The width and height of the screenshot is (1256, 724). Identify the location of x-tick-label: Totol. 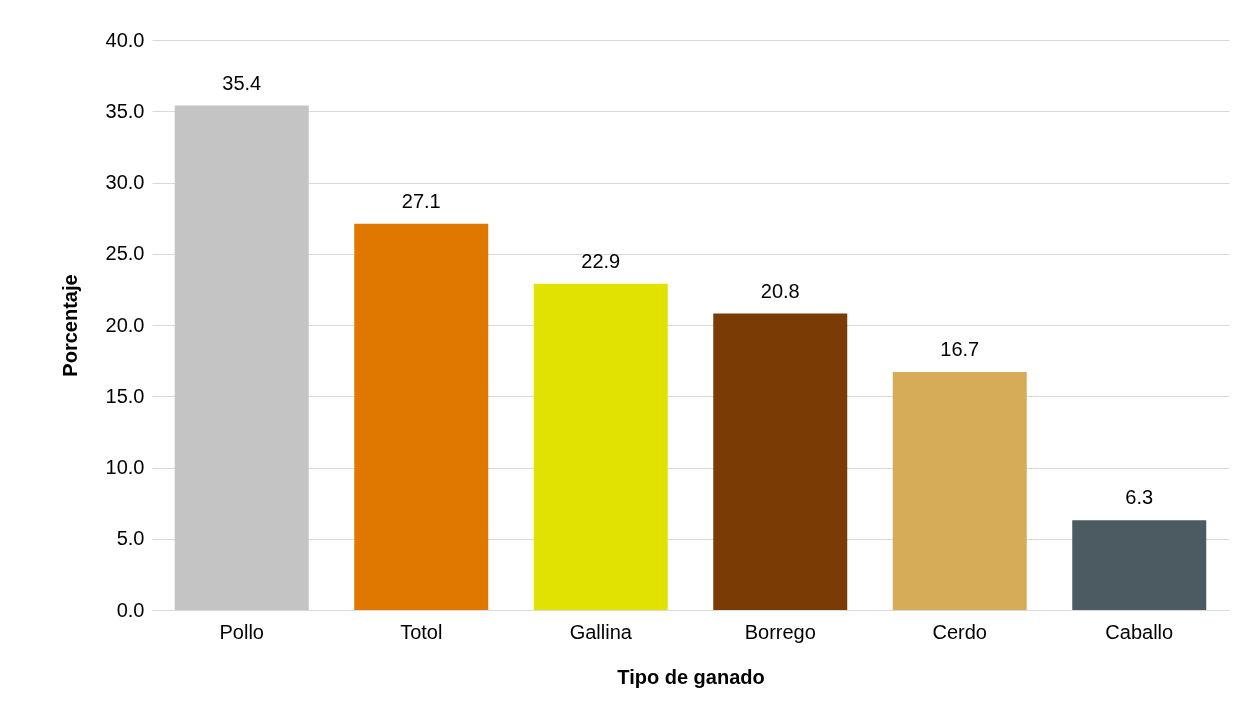
(421, 631).